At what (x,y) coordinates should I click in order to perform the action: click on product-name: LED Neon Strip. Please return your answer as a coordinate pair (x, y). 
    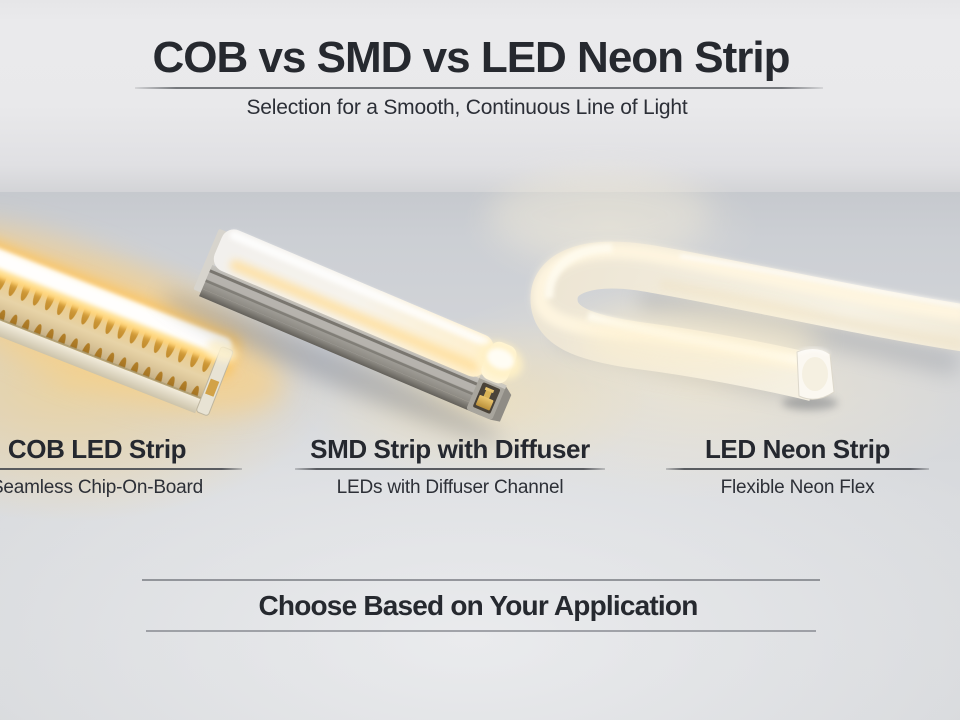
    Looking at the image, I should click on (797, 449).